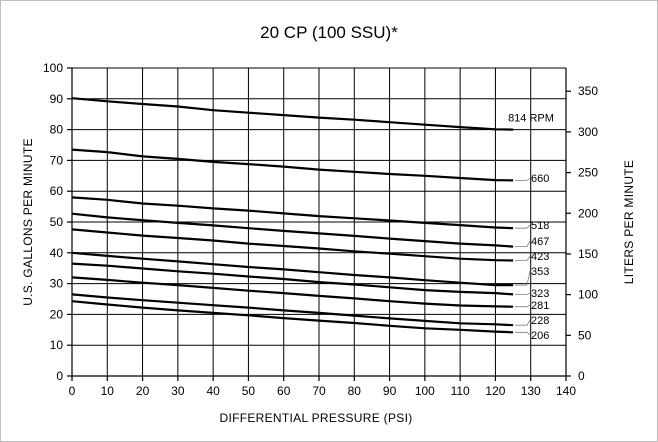  I want to click on y-tick-label: 70, so click(57, 160).